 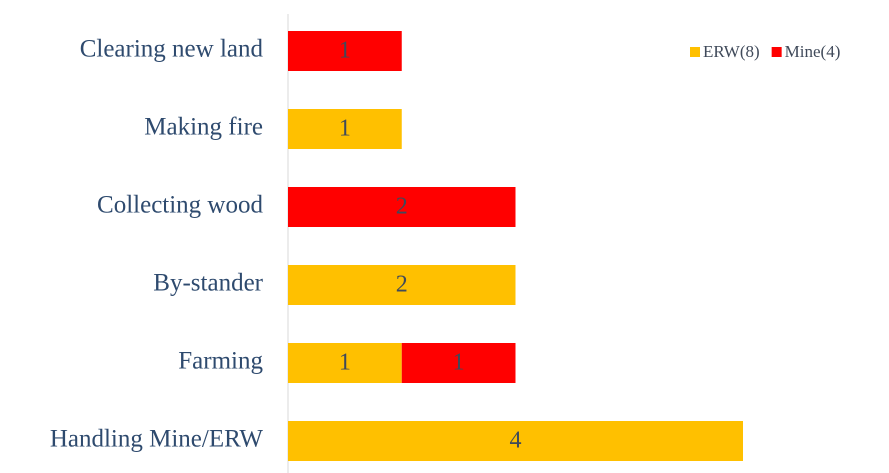 What do you see at coordinates (157, 439) in the screenshot?
I see `category-label: Handling Mine/ERW` at bounding box center [157, 439].